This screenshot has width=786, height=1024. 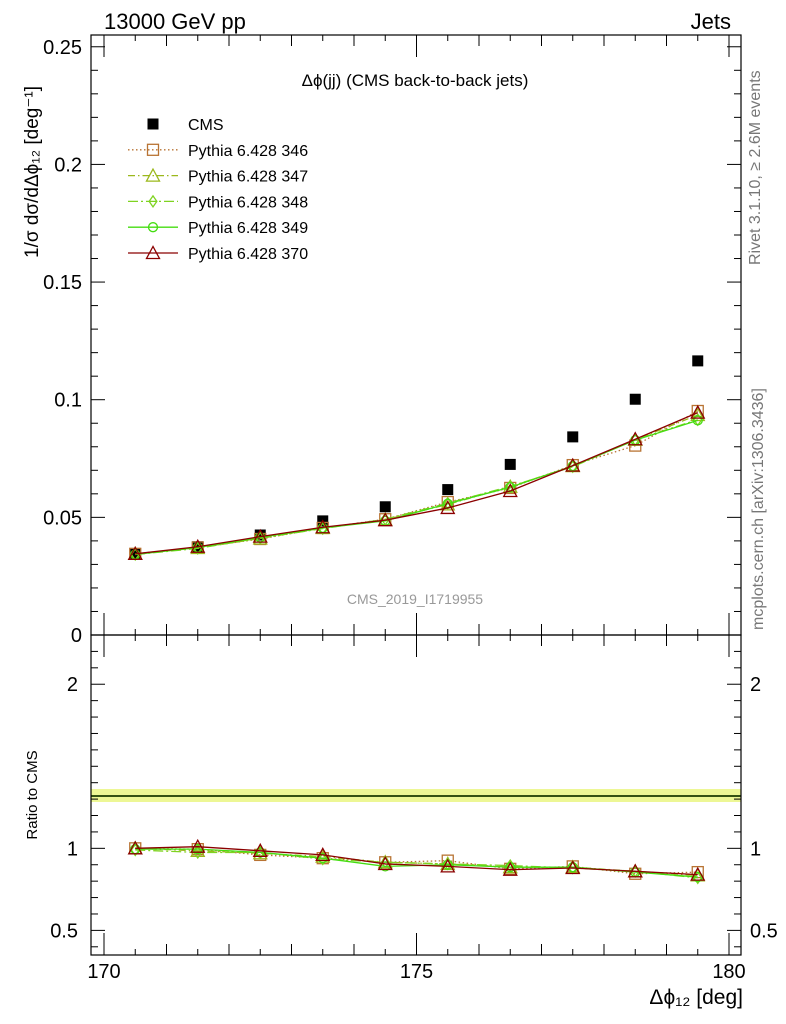 What do you see at coordinates (68, 401) in the screenshot?
I see `main-y-tick-label: 0.1` at bounding box center [68, 401].